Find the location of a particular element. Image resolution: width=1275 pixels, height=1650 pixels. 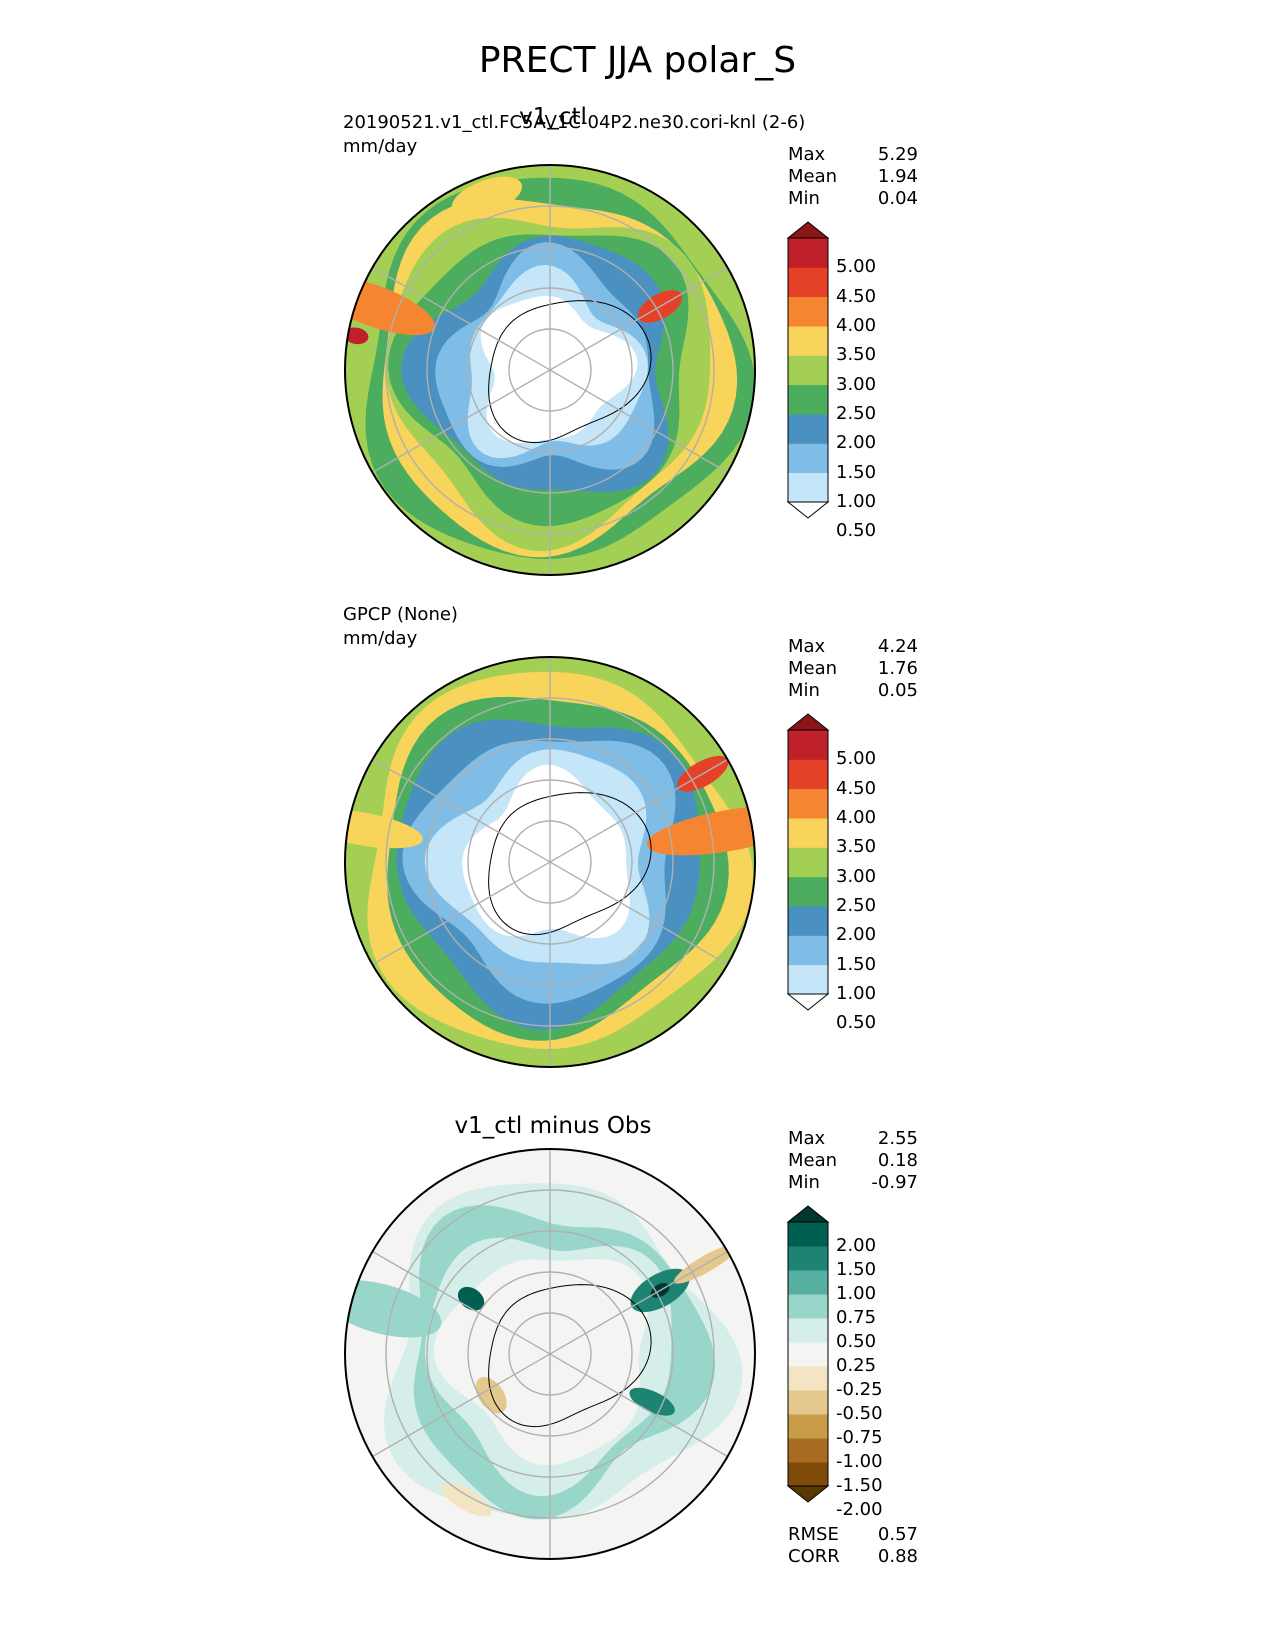

panel-1-title: v1_ctl is located at coordinates (553, 117).